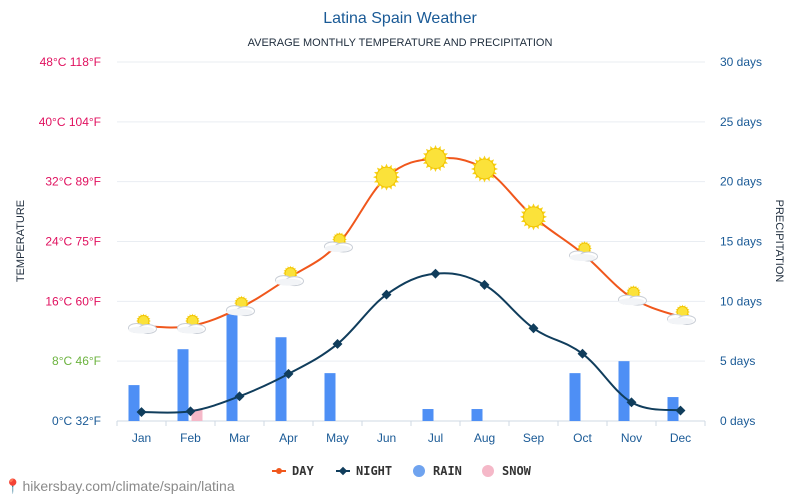 This screenshot has height=500, width=800. I want to click on snow-bars, so click(197, 415).